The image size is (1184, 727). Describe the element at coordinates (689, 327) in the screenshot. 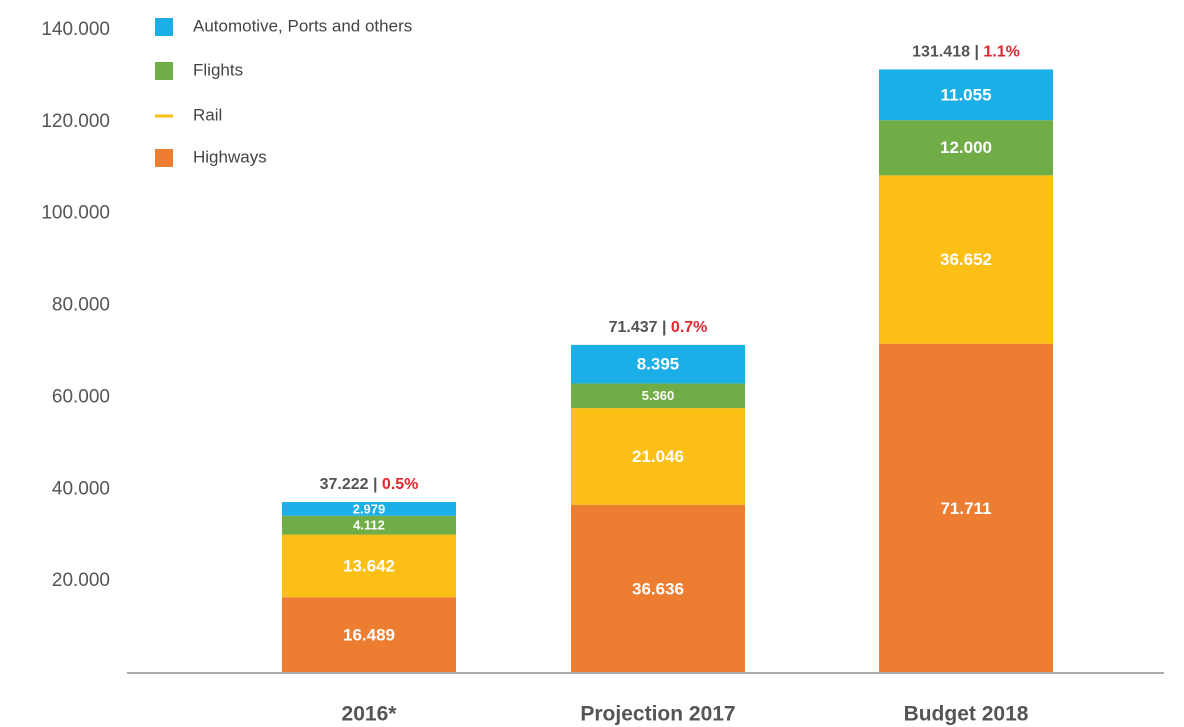

I see `share-label: 0.7%` at that location.